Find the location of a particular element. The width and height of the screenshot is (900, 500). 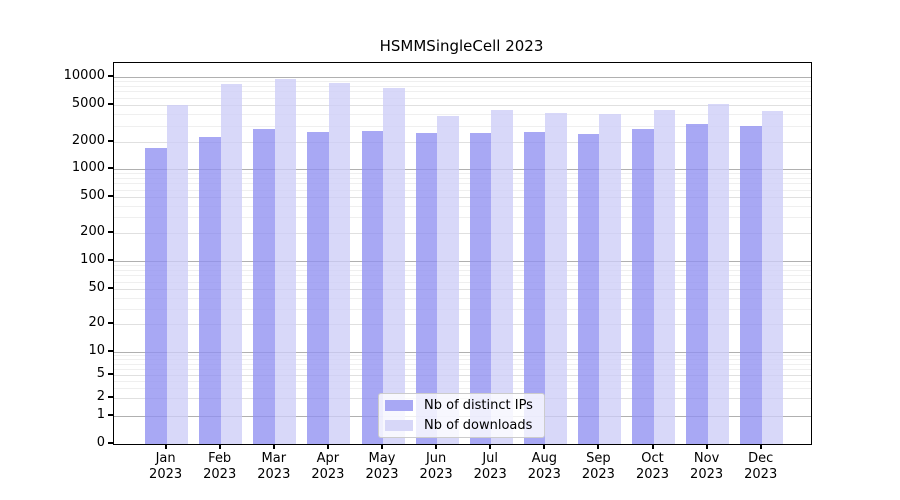

legend: Nb of distinct IPs Nb of downloads is located at coordinates (461, 415).